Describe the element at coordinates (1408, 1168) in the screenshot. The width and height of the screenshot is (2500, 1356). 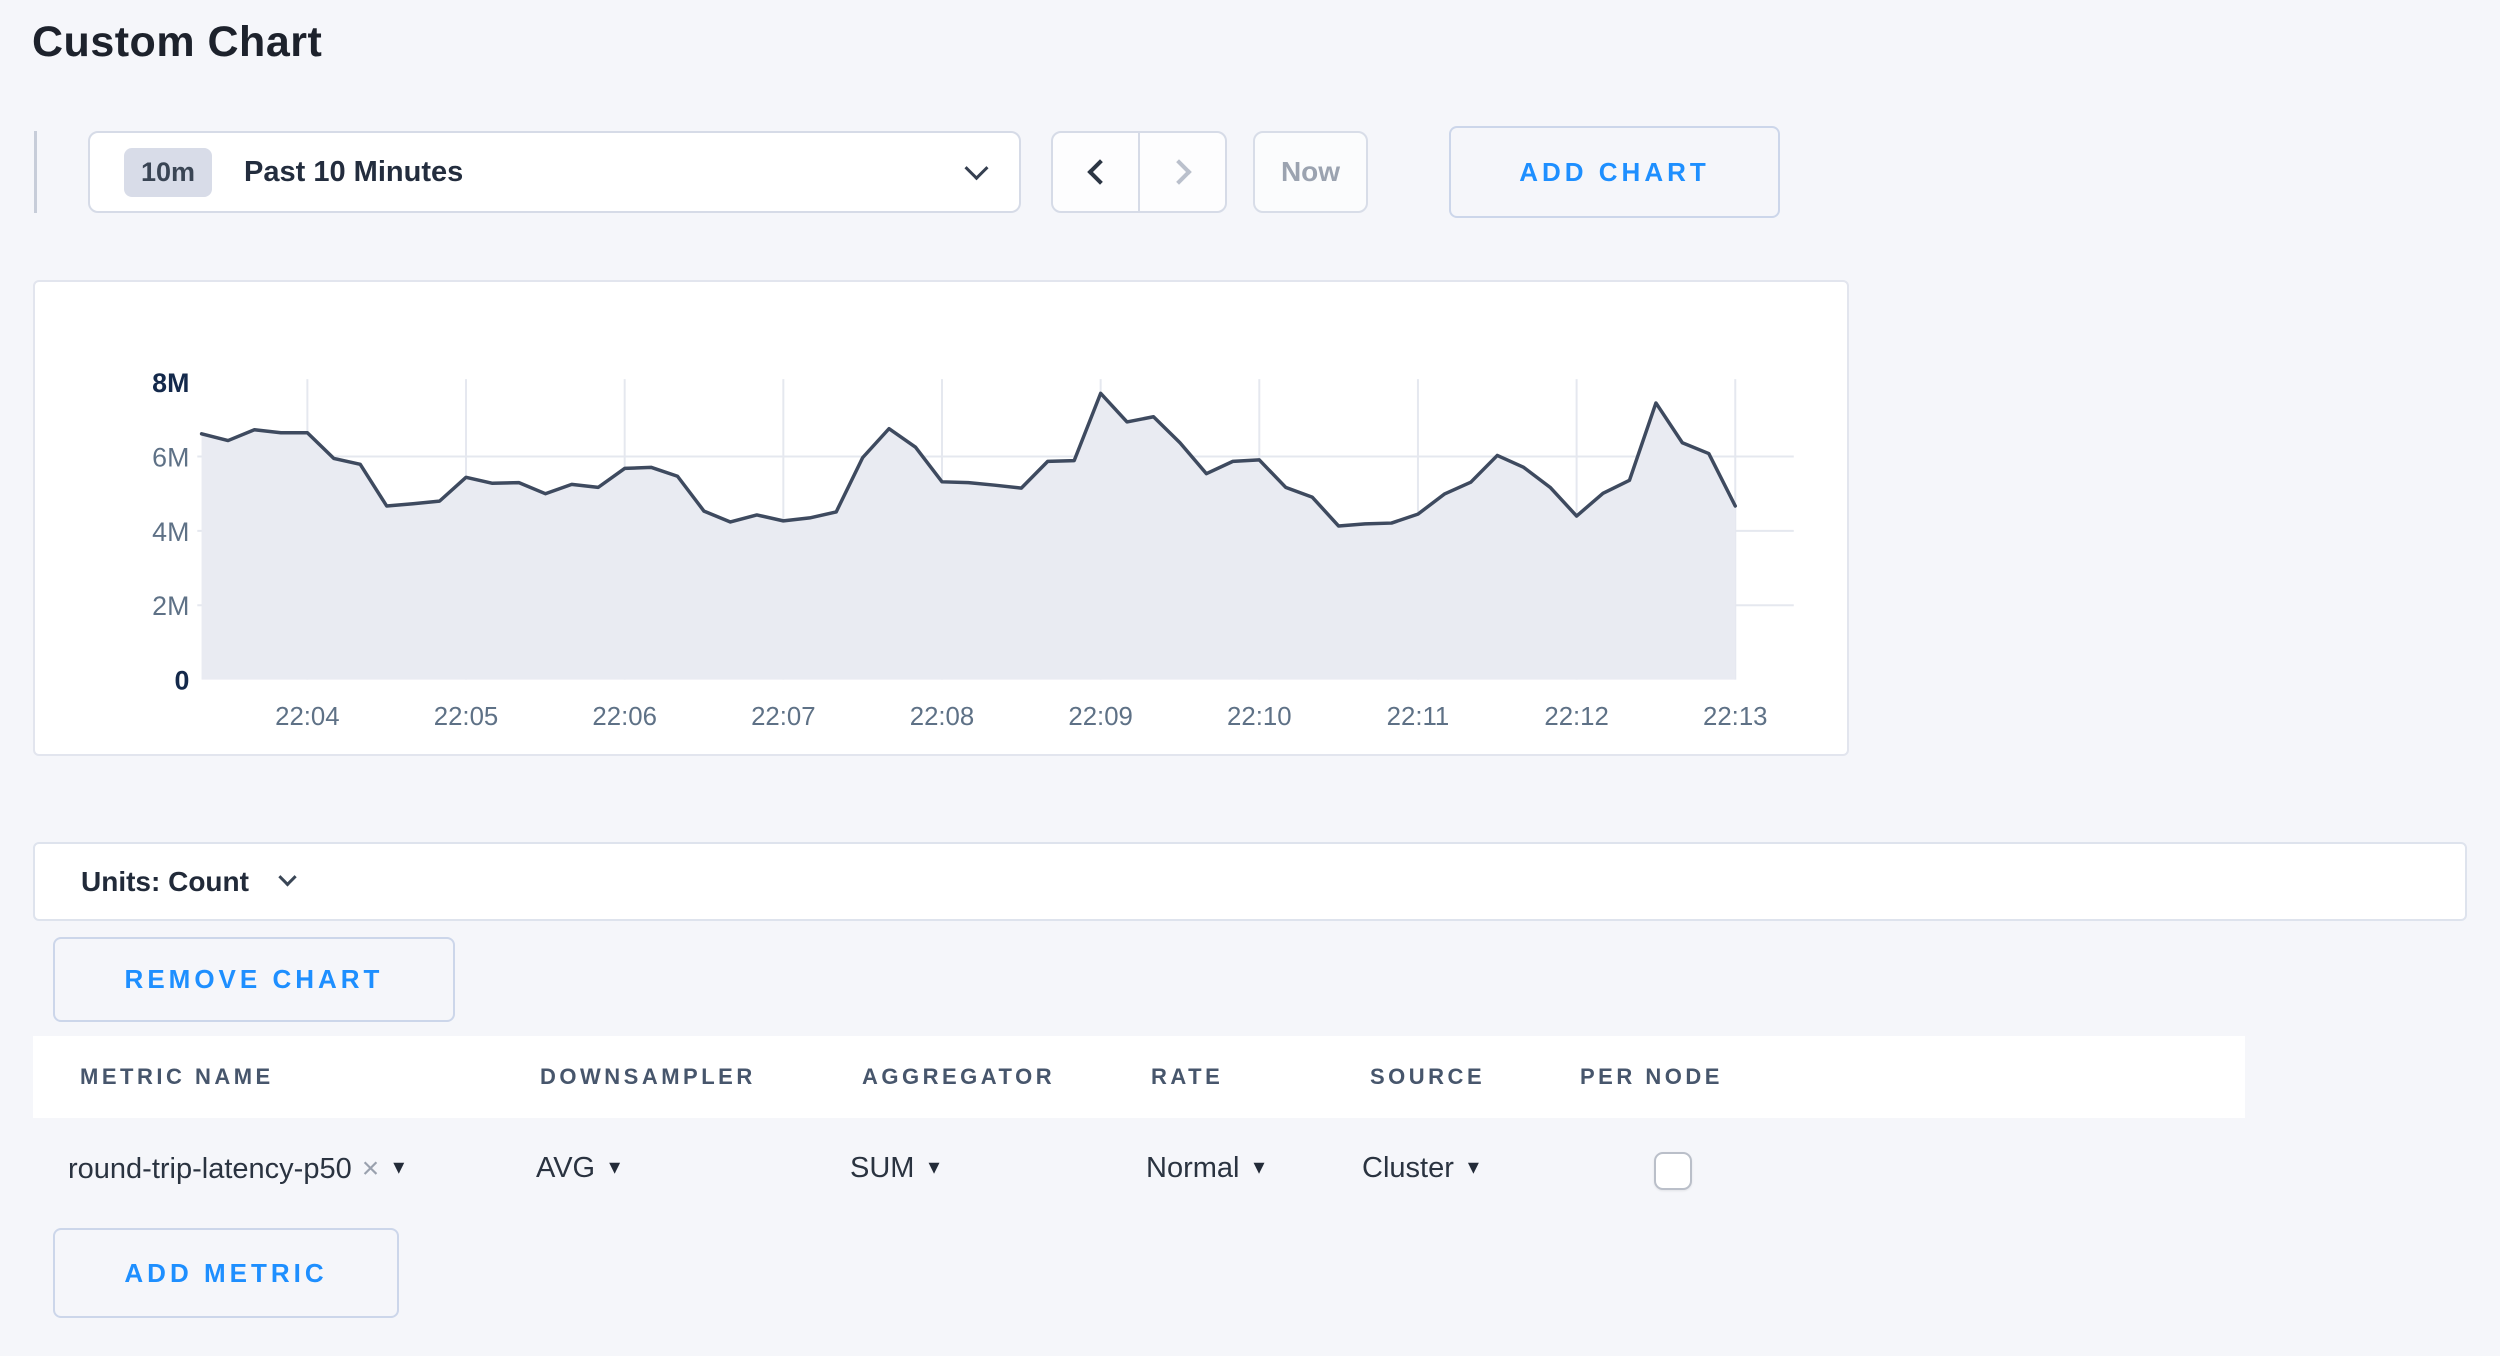
I see `source-value: Cluster` at that location.